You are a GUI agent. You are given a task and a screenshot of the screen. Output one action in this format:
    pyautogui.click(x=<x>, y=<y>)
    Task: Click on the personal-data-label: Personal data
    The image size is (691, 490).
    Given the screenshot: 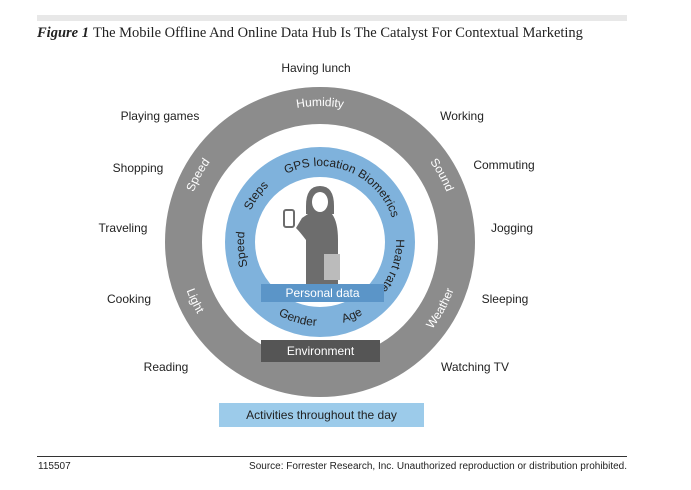 What is the action you would take?
    pyautogui.click(x=322, y=293)
    